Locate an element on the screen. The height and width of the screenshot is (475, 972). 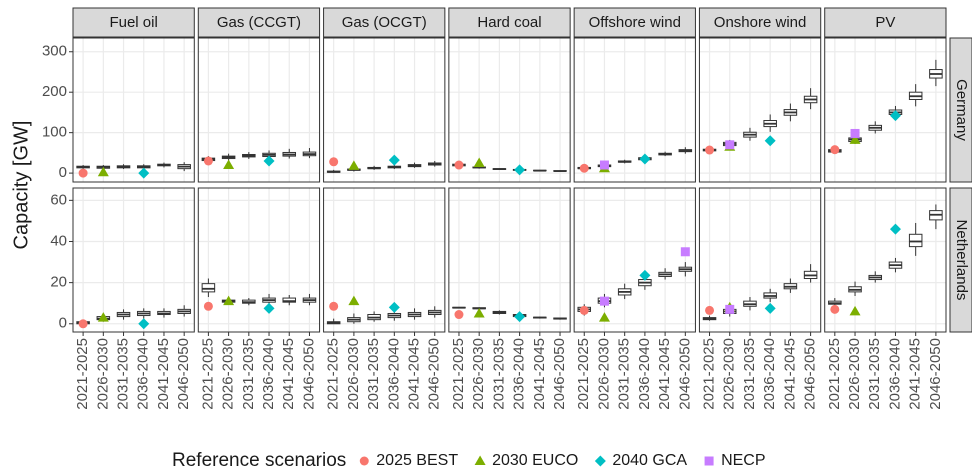
box is located at coordinates (208, 288).